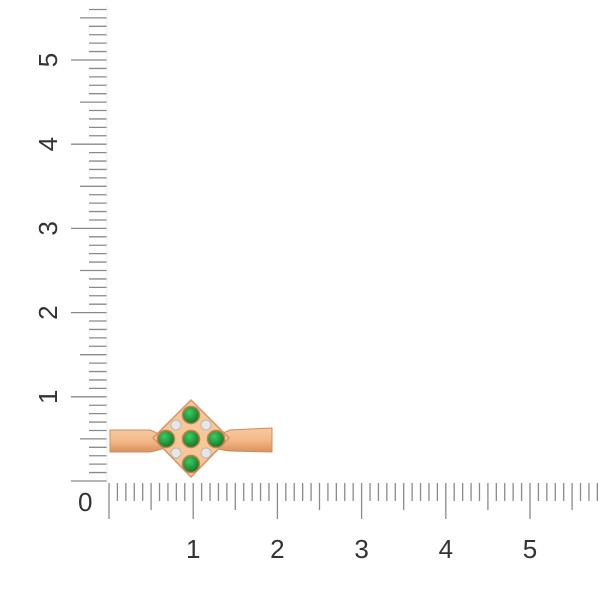  Describe the element at coordinates (353, 523) in the screenshot. I see `horizontal-ruler: 1 2 3 4 5` at that location.